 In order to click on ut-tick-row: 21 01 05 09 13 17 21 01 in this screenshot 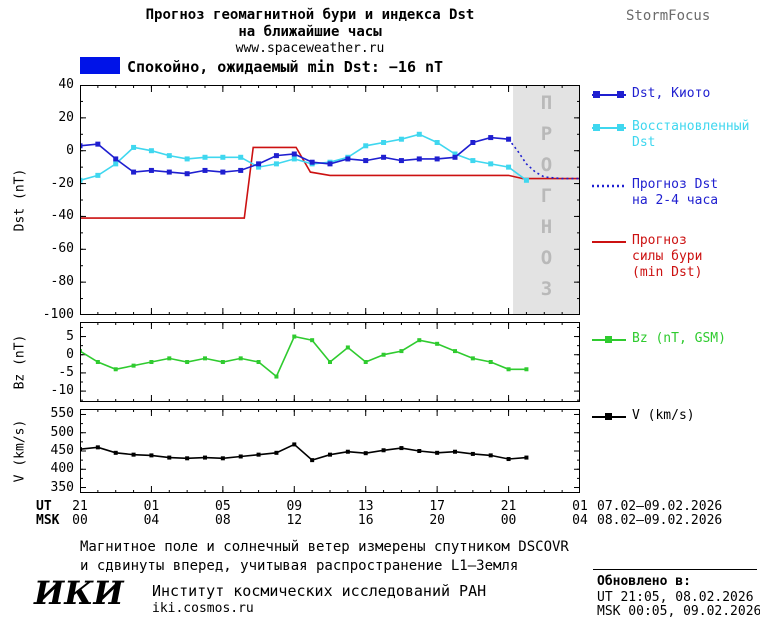, I will do `click(330, 506)`.